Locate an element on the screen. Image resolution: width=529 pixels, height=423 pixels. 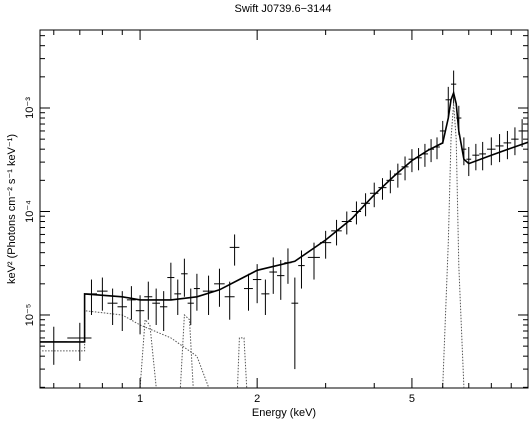
x-axis-label: Energy (keV) is located at coordinates (284, 413).